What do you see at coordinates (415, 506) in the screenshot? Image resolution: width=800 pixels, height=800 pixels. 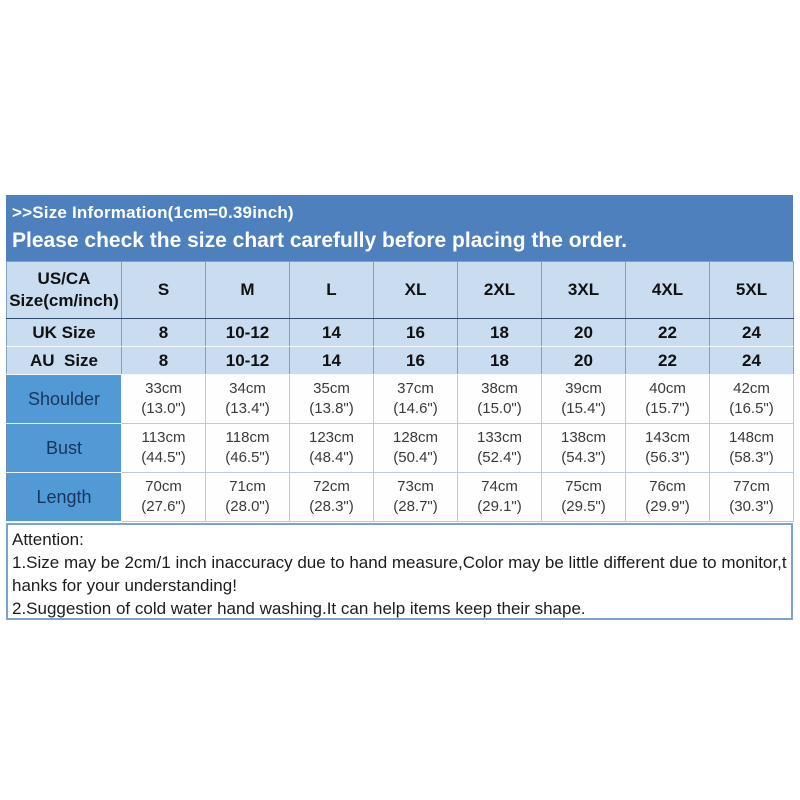 I see `measure-inch: (28.7")` at bounding box center [415, 506].